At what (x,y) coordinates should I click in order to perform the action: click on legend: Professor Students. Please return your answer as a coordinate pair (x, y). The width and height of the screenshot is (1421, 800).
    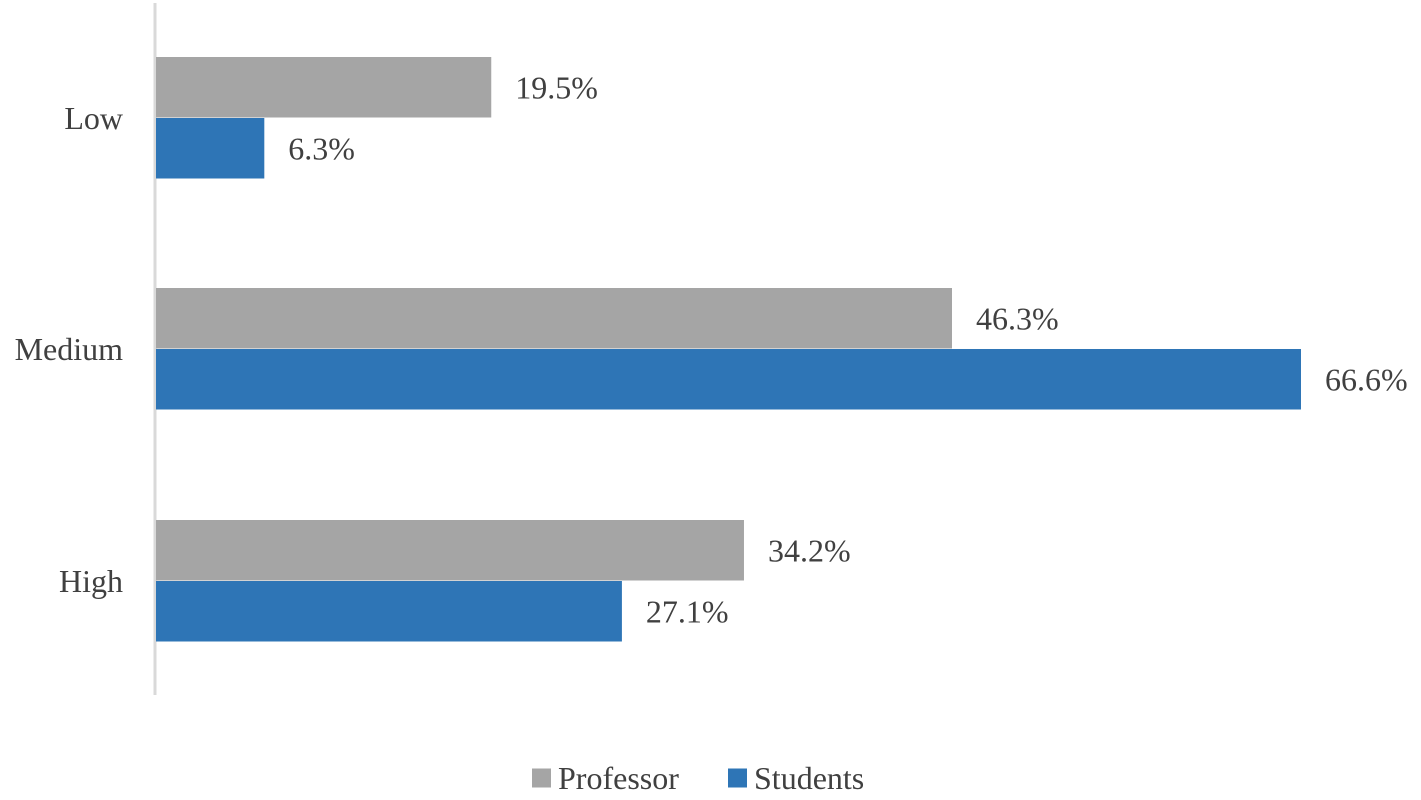
    Looking at the image, I should click on (698, 778).